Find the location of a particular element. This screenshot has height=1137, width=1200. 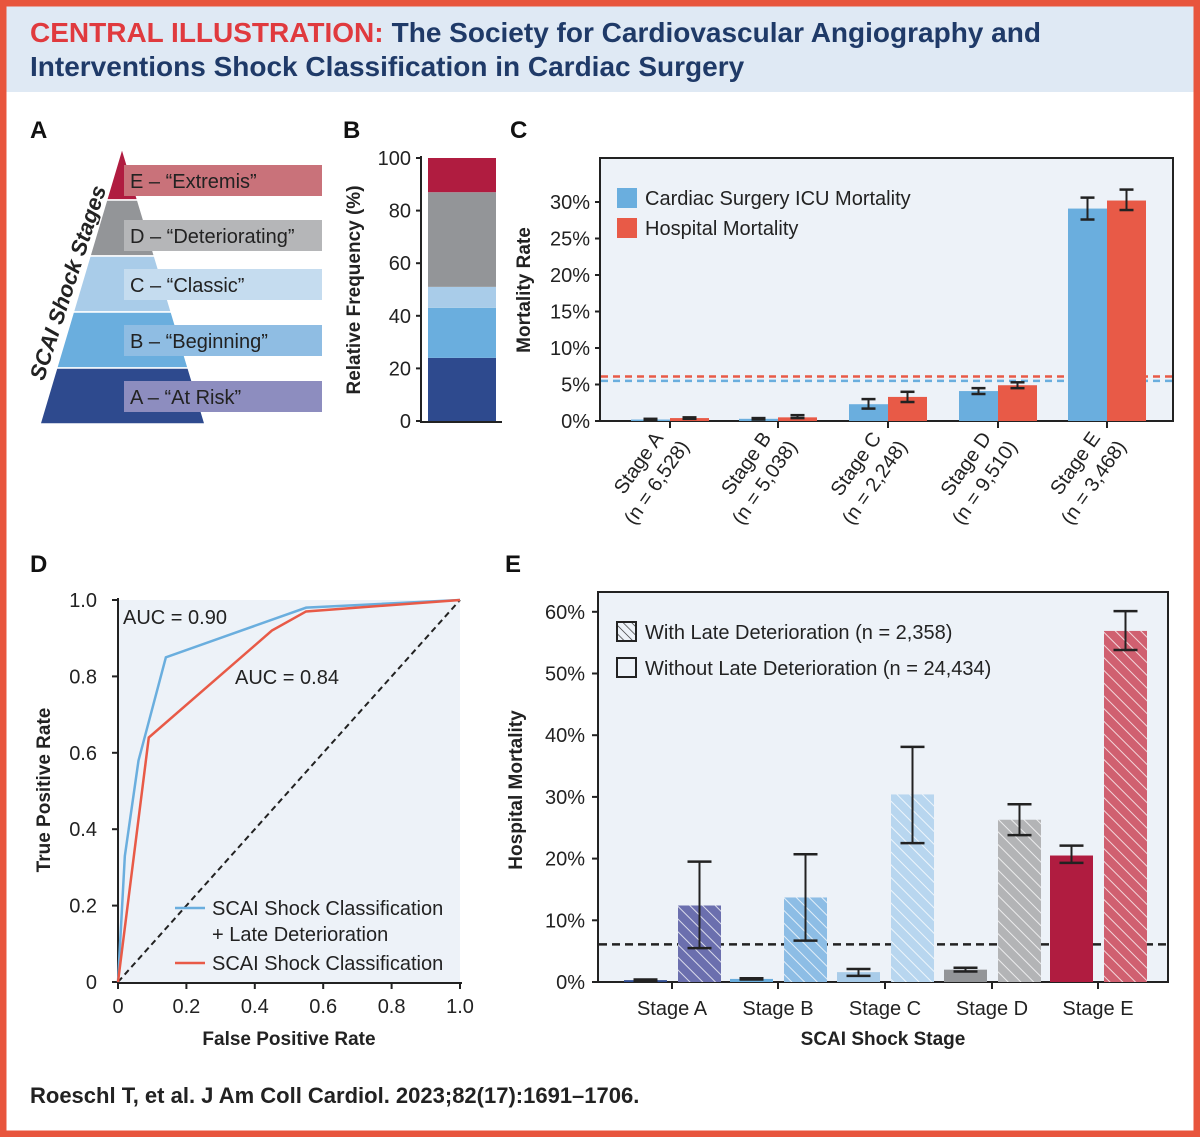

e-ytick-label: 30% is located at coordinates (565, 798).